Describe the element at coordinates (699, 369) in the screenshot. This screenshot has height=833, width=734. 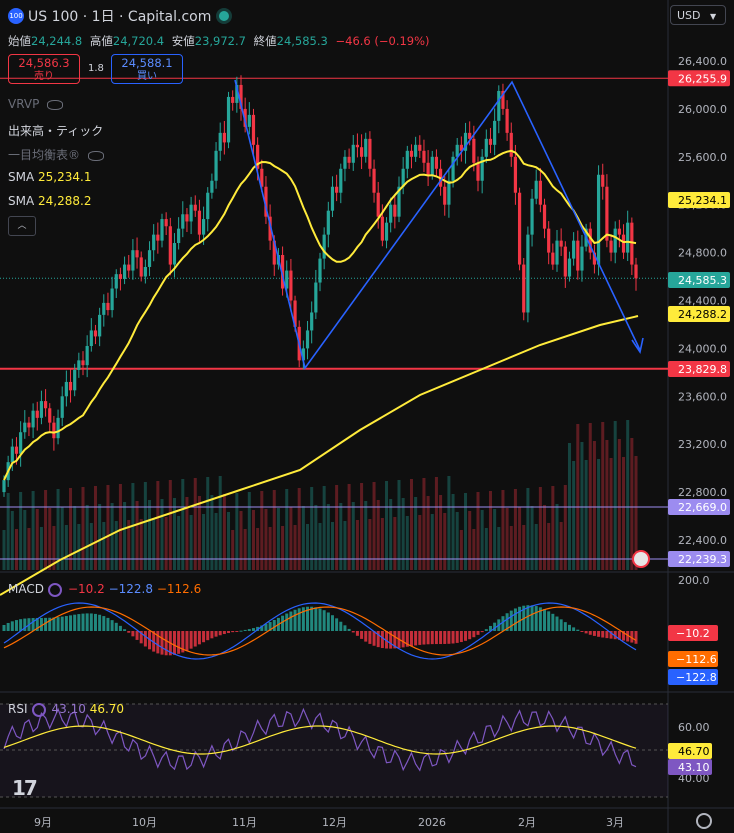
I see `price-tag` at that location.